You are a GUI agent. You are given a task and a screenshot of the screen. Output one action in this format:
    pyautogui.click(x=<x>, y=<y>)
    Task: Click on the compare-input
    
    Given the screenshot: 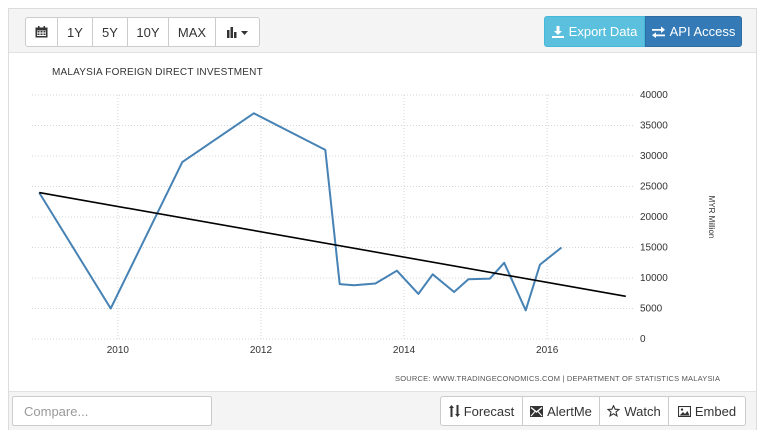 What is the action you would take?
    pyautogui.click(x=112, y=411)
    